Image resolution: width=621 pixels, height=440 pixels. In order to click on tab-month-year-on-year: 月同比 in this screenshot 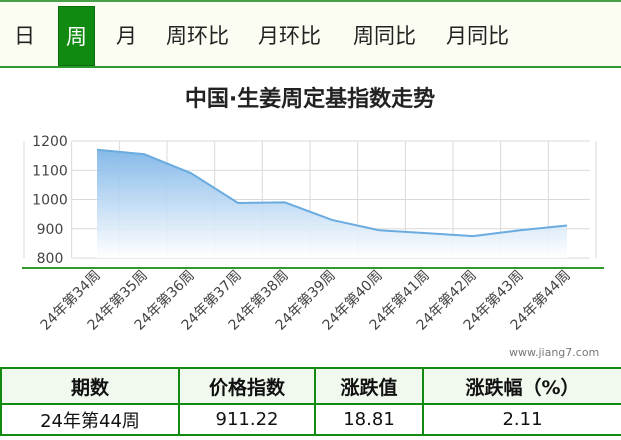, I will do `click(477, 36)`.